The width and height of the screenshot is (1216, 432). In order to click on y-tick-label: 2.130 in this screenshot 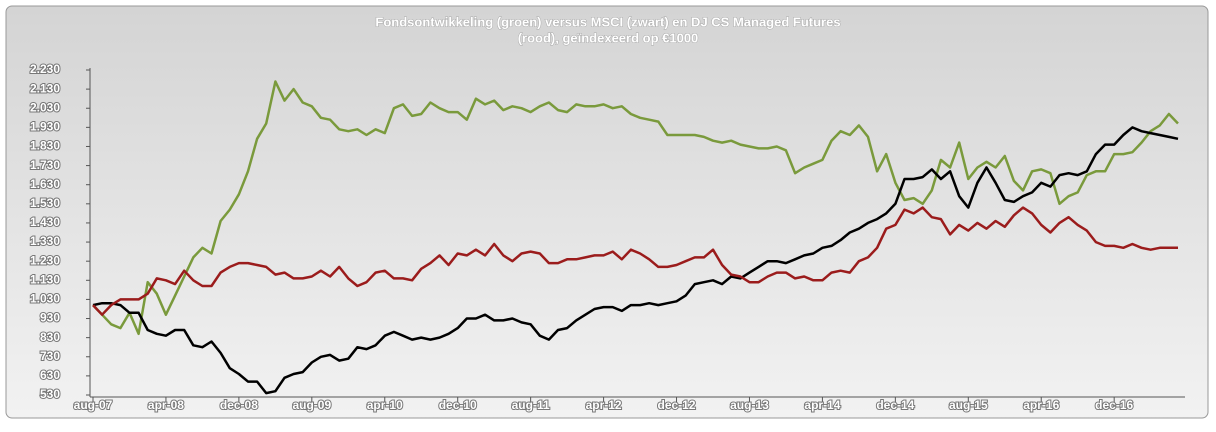, I will do `click(45, 88)`.